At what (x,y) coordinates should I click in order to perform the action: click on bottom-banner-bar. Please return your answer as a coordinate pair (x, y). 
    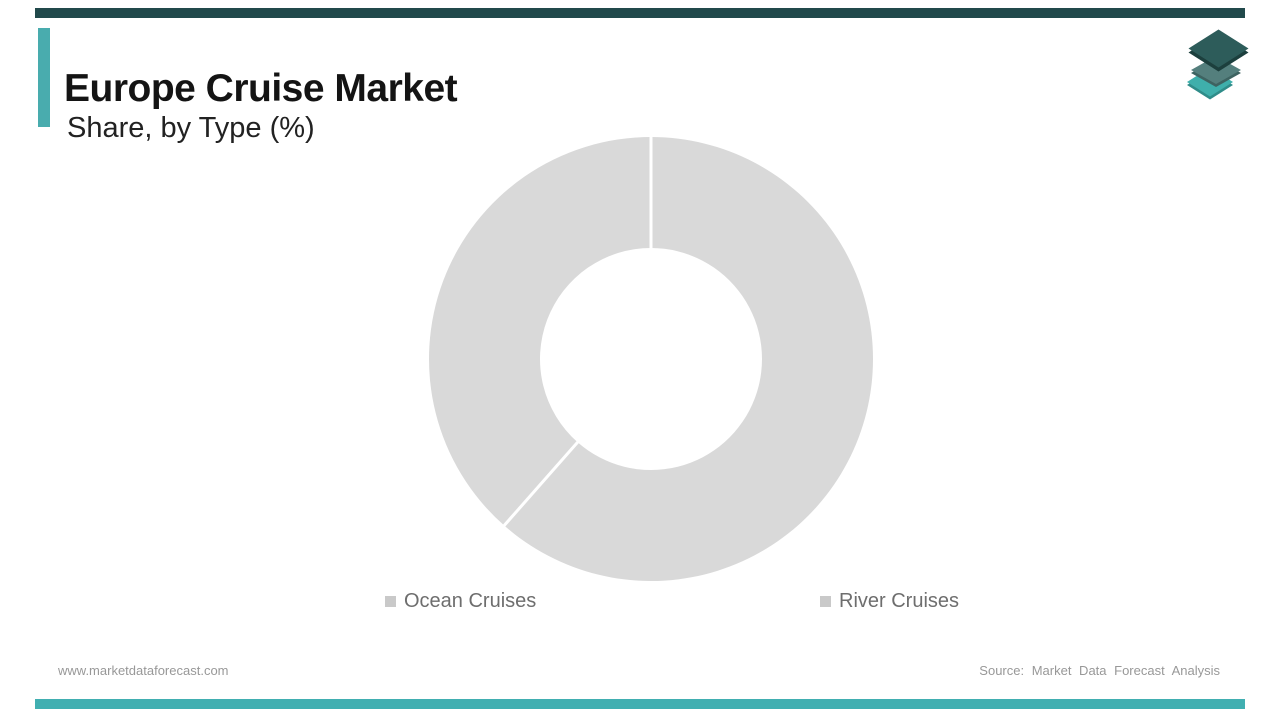
    Looking at the image, I should click on (640, 704).